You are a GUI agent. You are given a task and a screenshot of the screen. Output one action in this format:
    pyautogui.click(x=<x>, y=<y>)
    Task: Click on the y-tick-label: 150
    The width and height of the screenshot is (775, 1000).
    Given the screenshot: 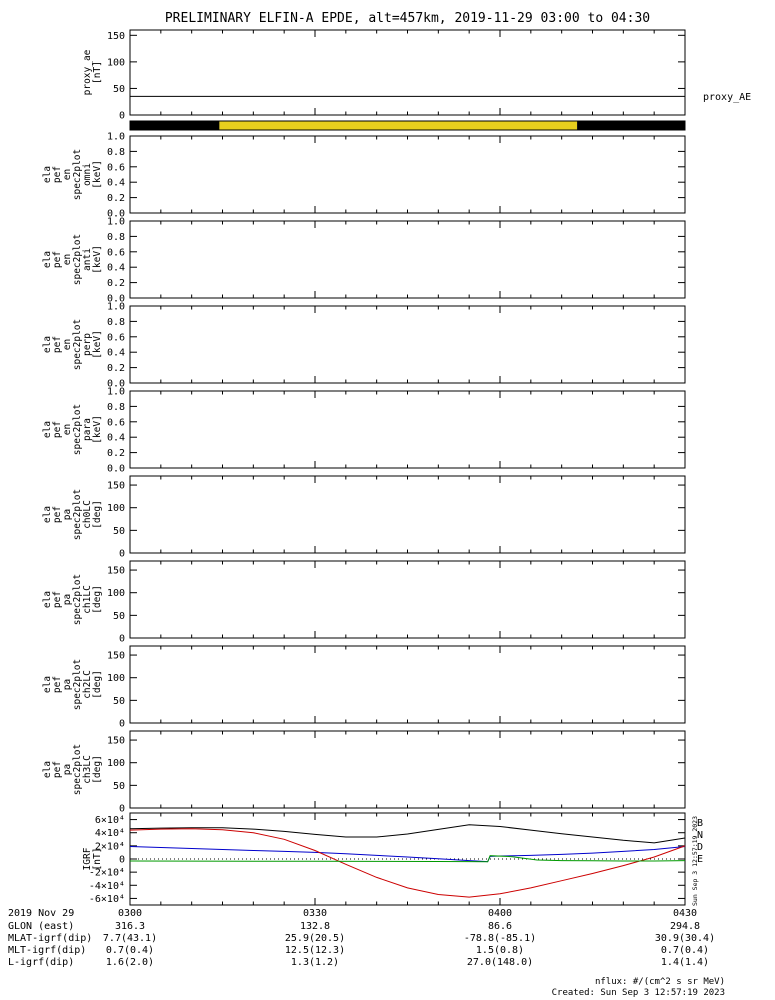 What is the action you would take?
    pyautogui.click(x=116, y=741)
    